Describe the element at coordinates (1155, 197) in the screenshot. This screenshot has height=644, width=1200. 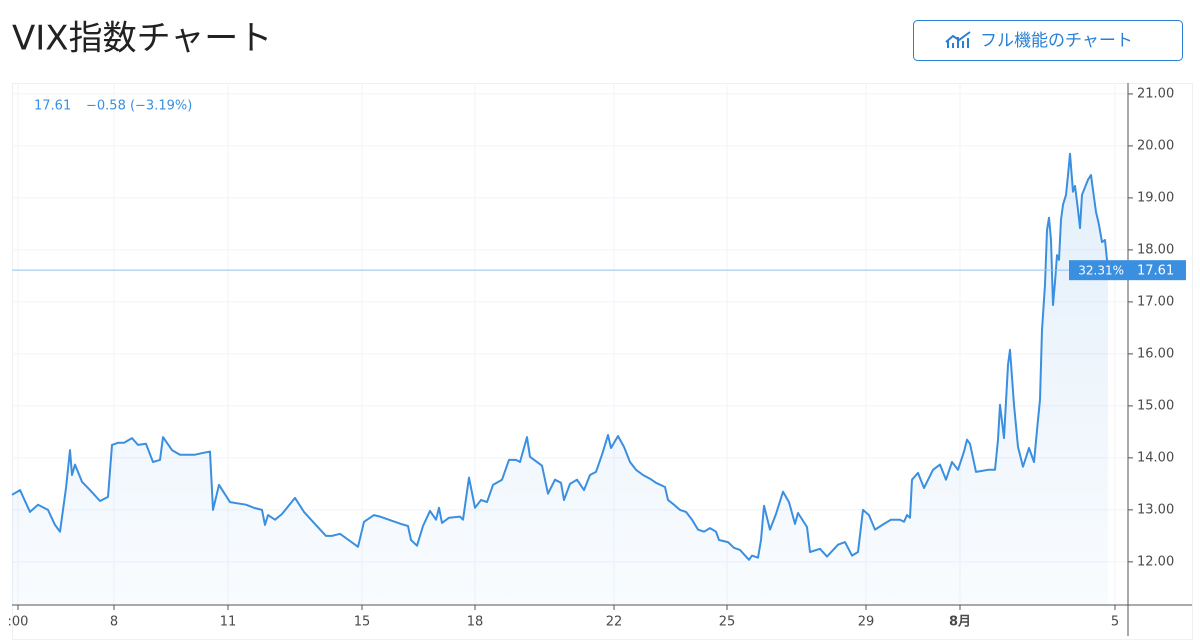
I see `y-tick-label: 19.00` at that location.